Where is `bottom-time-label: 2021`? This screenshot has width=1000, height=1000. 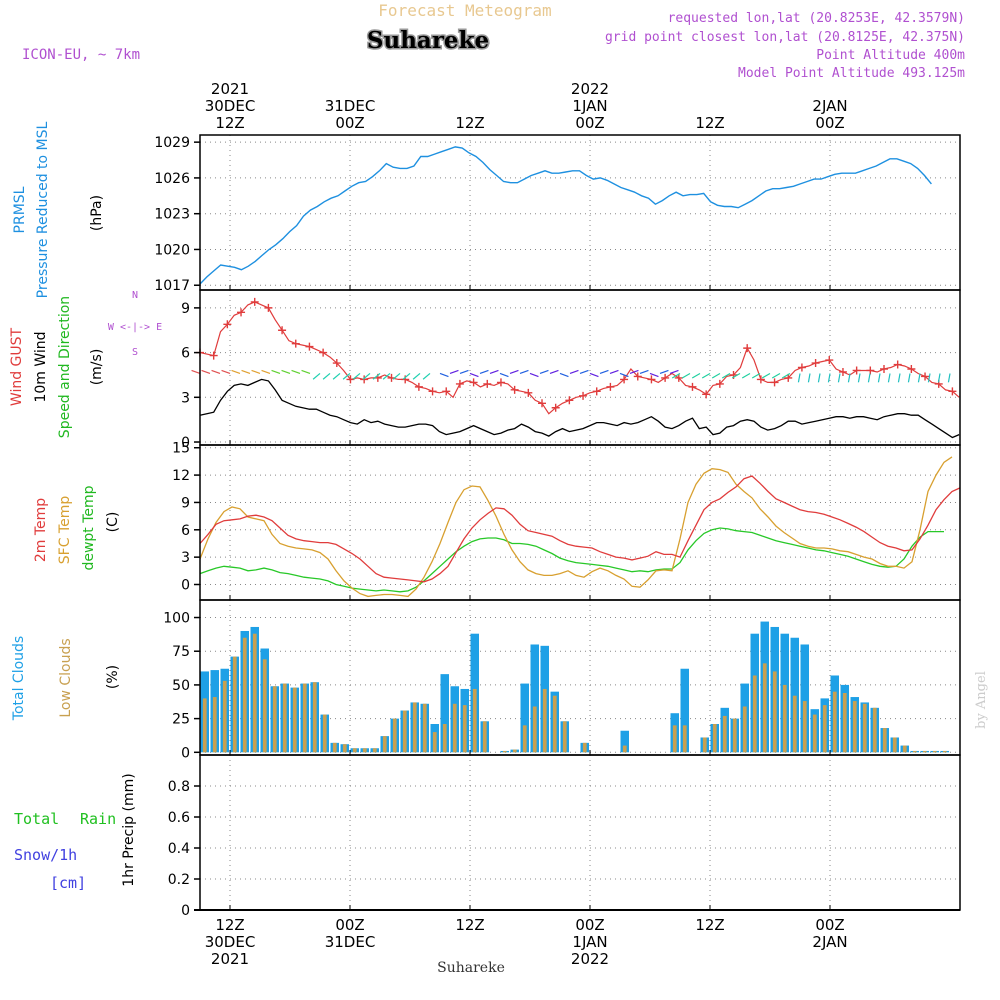 bottom-time-label: 2021 is located at coordinates (230, 959).